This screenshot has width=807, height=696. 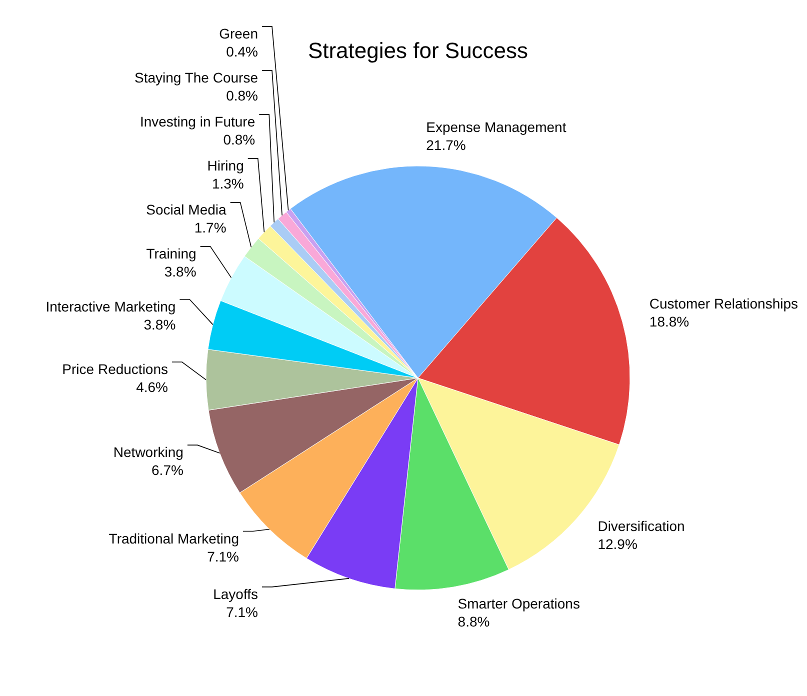 I want to click on slice-label: Staying The Course, so click(x=196, y=77).